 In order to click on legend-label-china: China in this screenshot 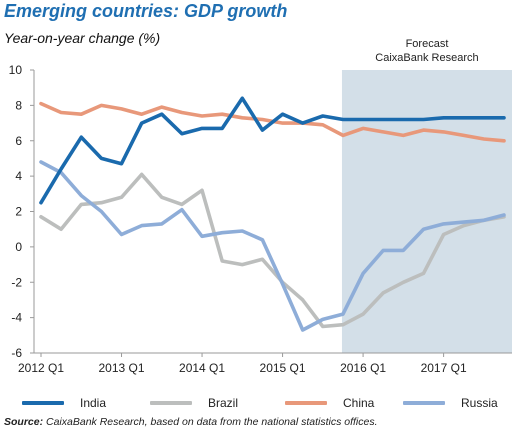, I will do `click(359, 402)`.